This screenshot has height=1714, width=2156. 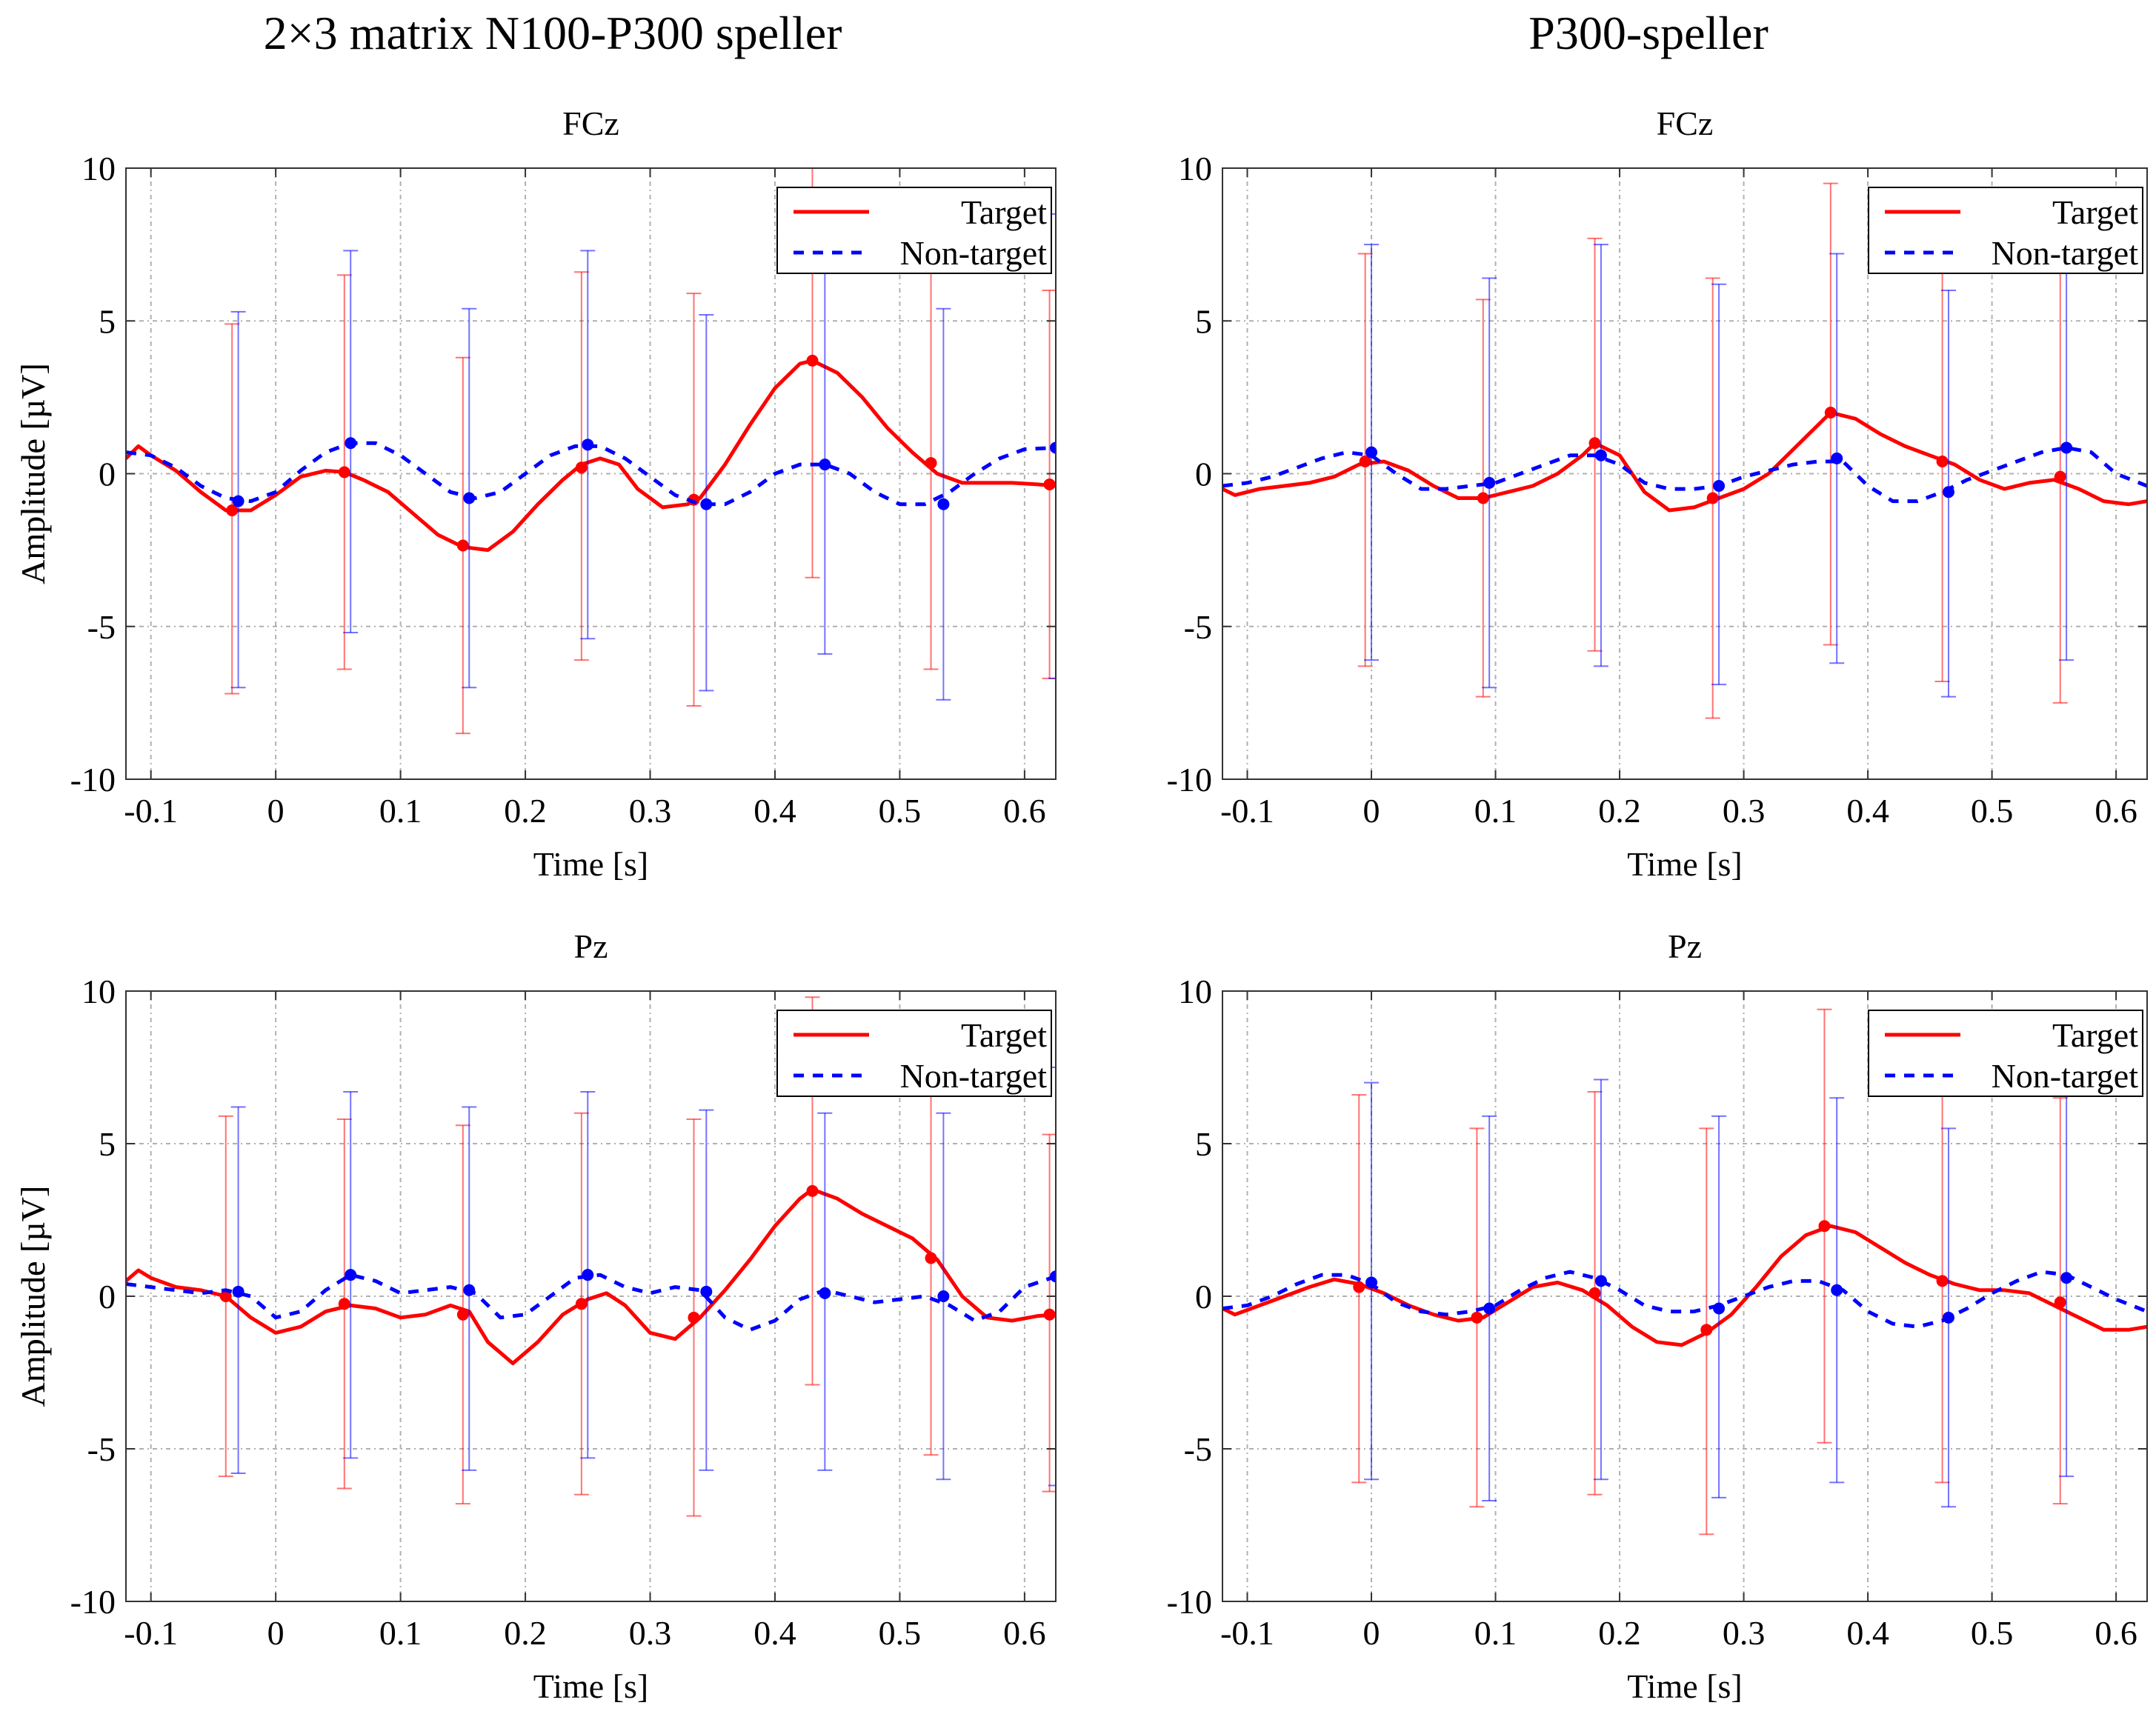 I want to click on x-tick-label: 0.5, so click(x=900, y=811).